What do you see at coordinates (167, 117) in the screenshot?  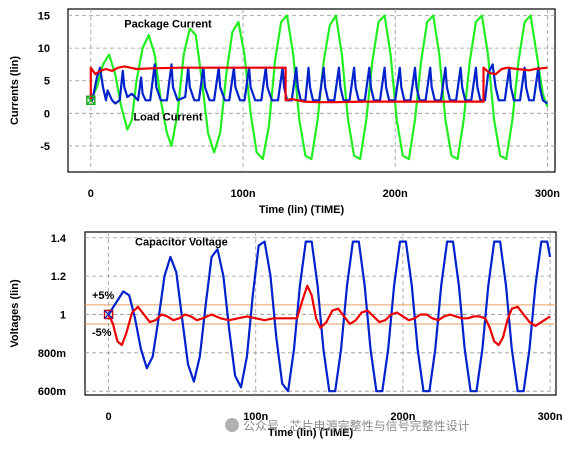 I see `annotation-label: Load Current` at bounding box center [167, 117].